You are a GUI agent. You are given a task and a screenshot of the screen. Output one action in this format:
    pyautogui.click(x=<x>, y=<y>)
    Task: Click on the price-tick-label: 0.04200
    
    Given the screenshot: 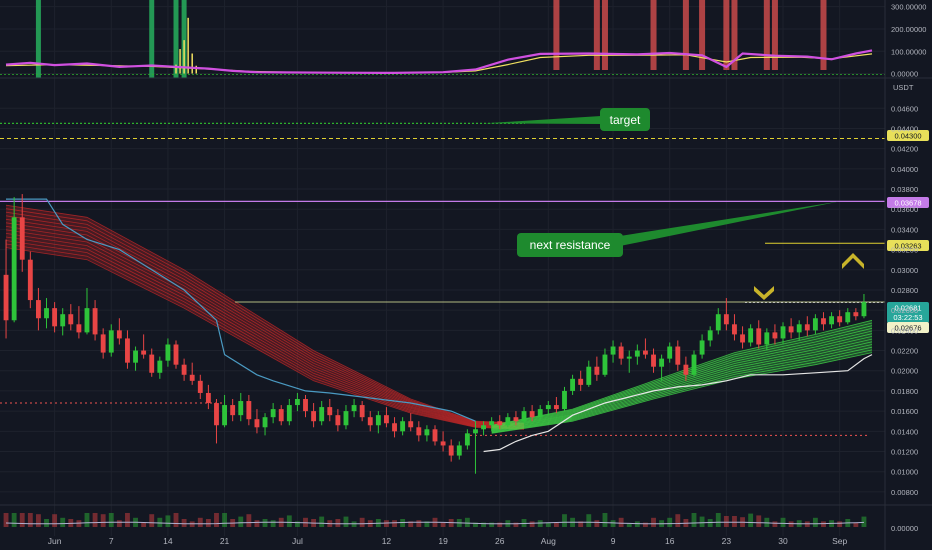 What is the action you would take?
    pyautogui.click(x=904, y=149)
    